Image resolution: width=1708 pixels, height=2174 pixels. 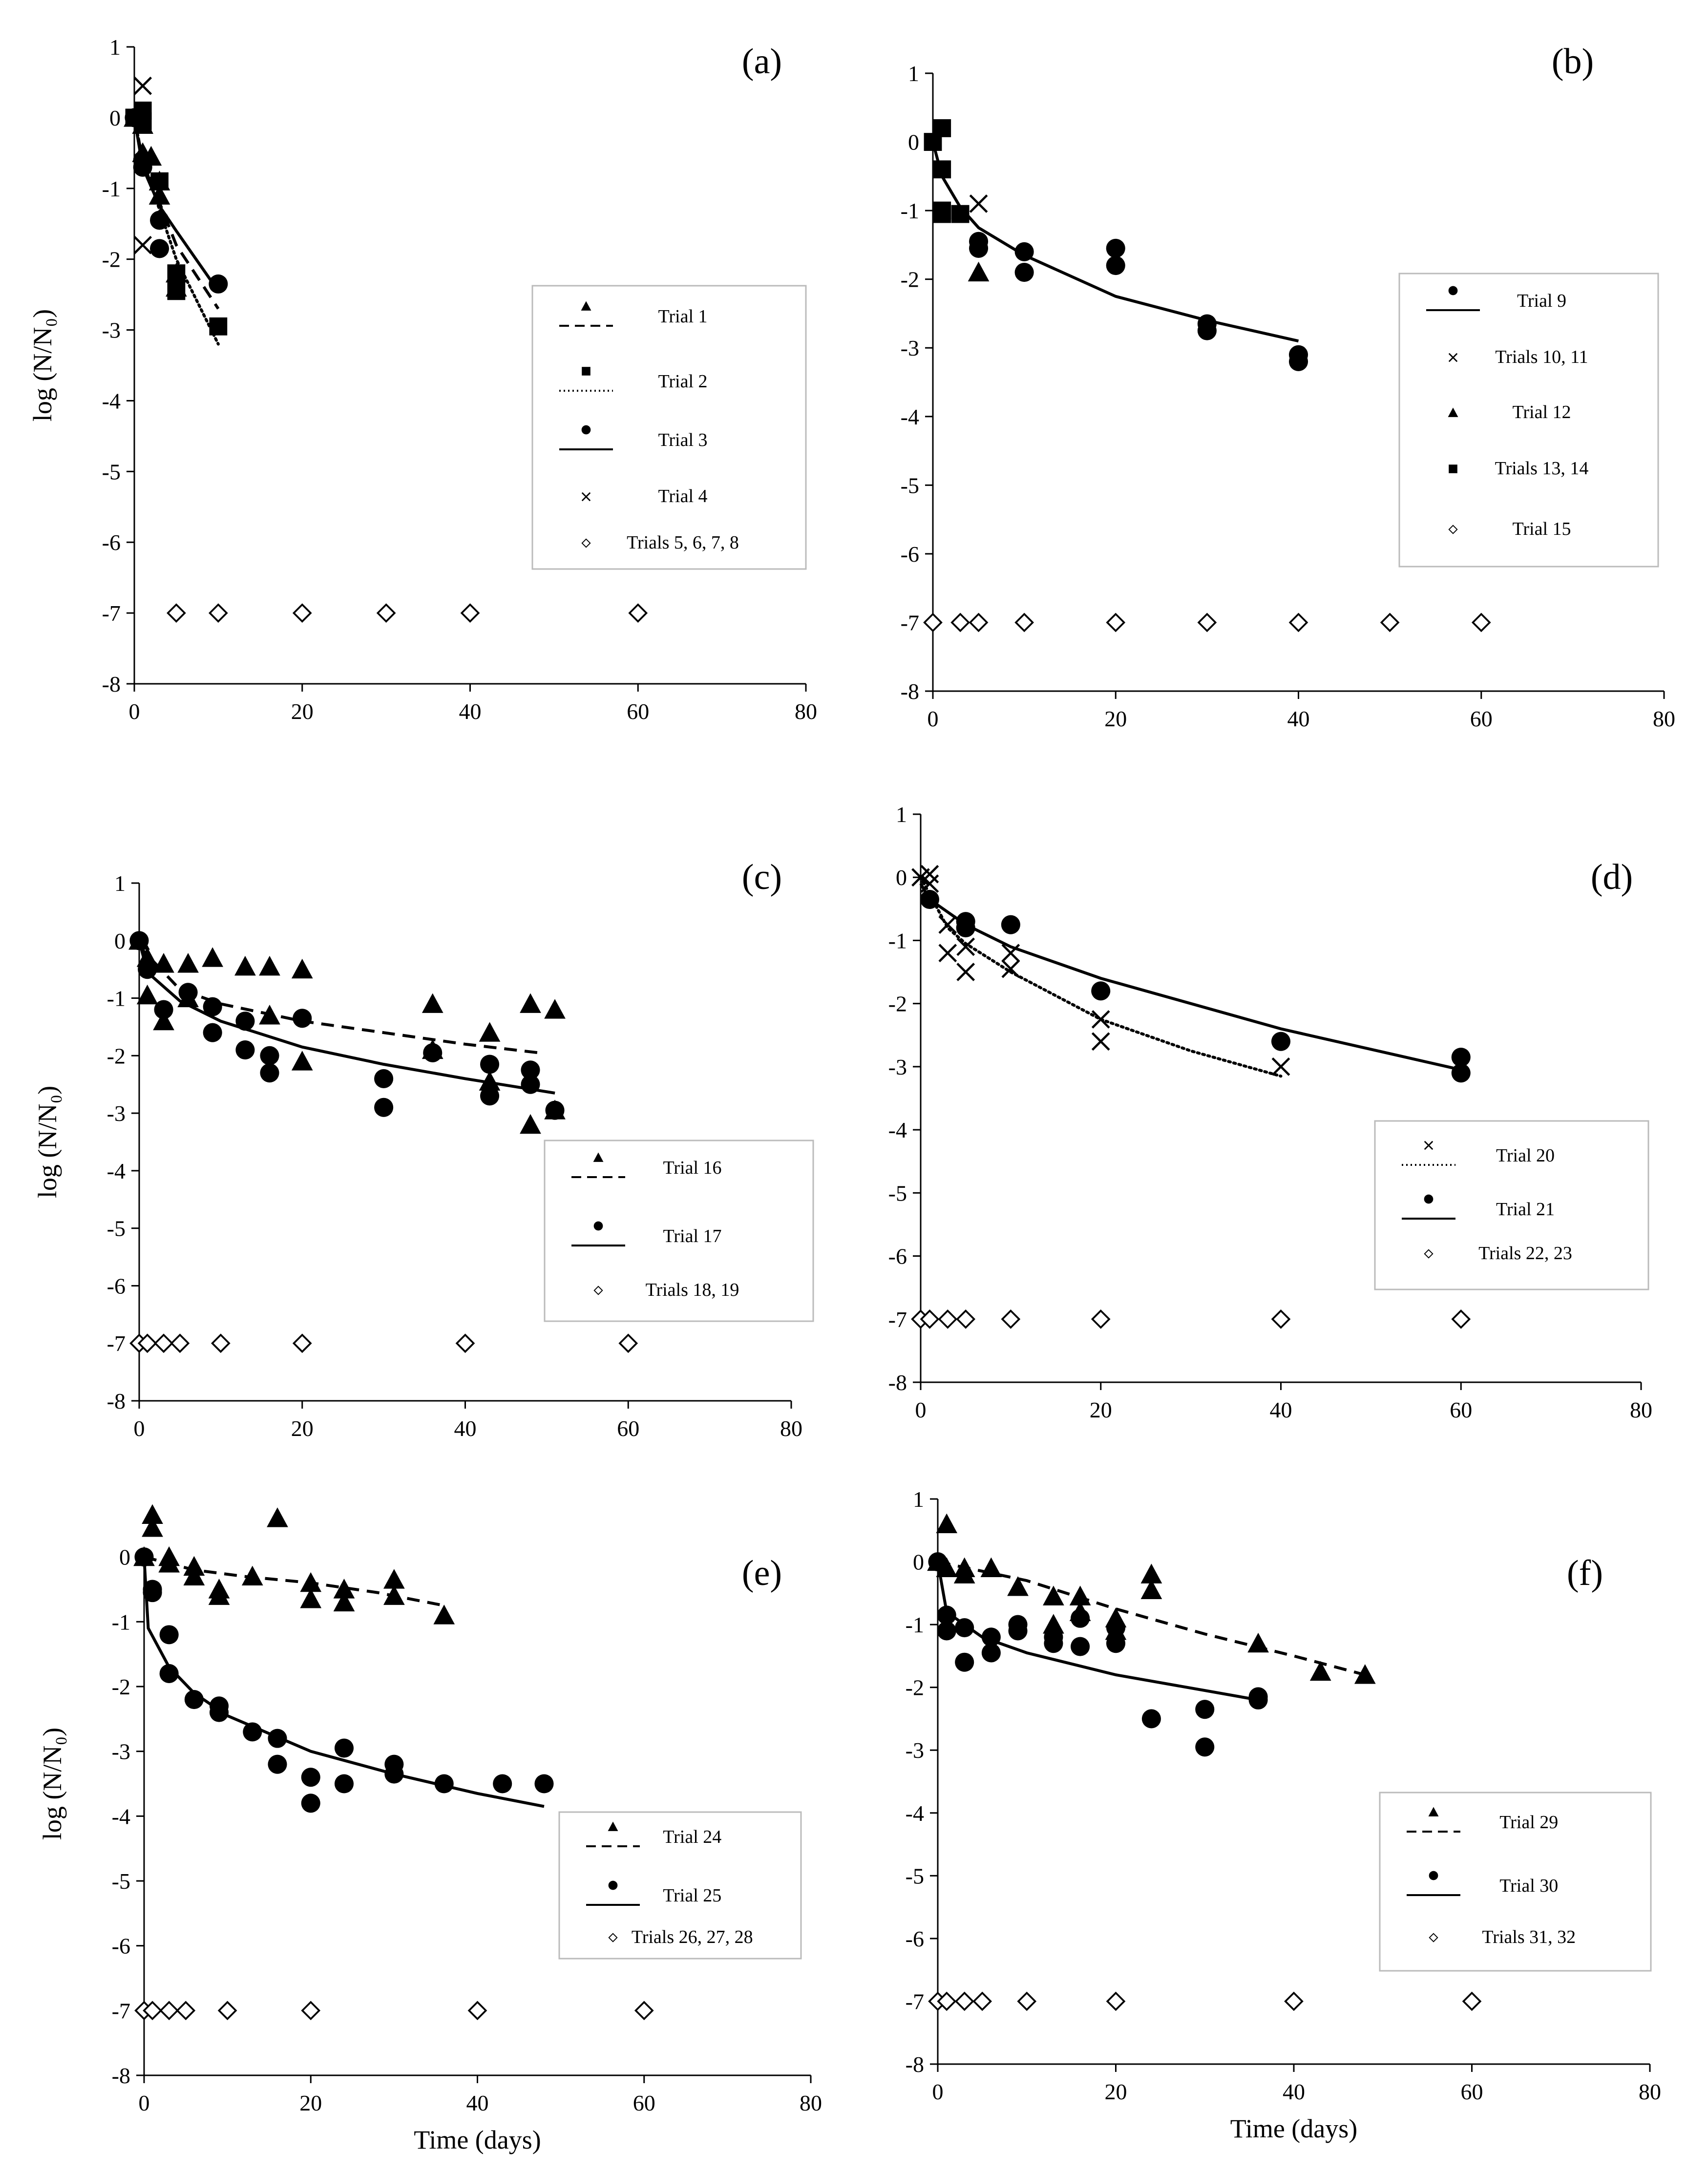 What do you see at coordinates (1573, 62) in the screenshot?
I see `panel-label: (b)` at bounding box center [1573, 62].